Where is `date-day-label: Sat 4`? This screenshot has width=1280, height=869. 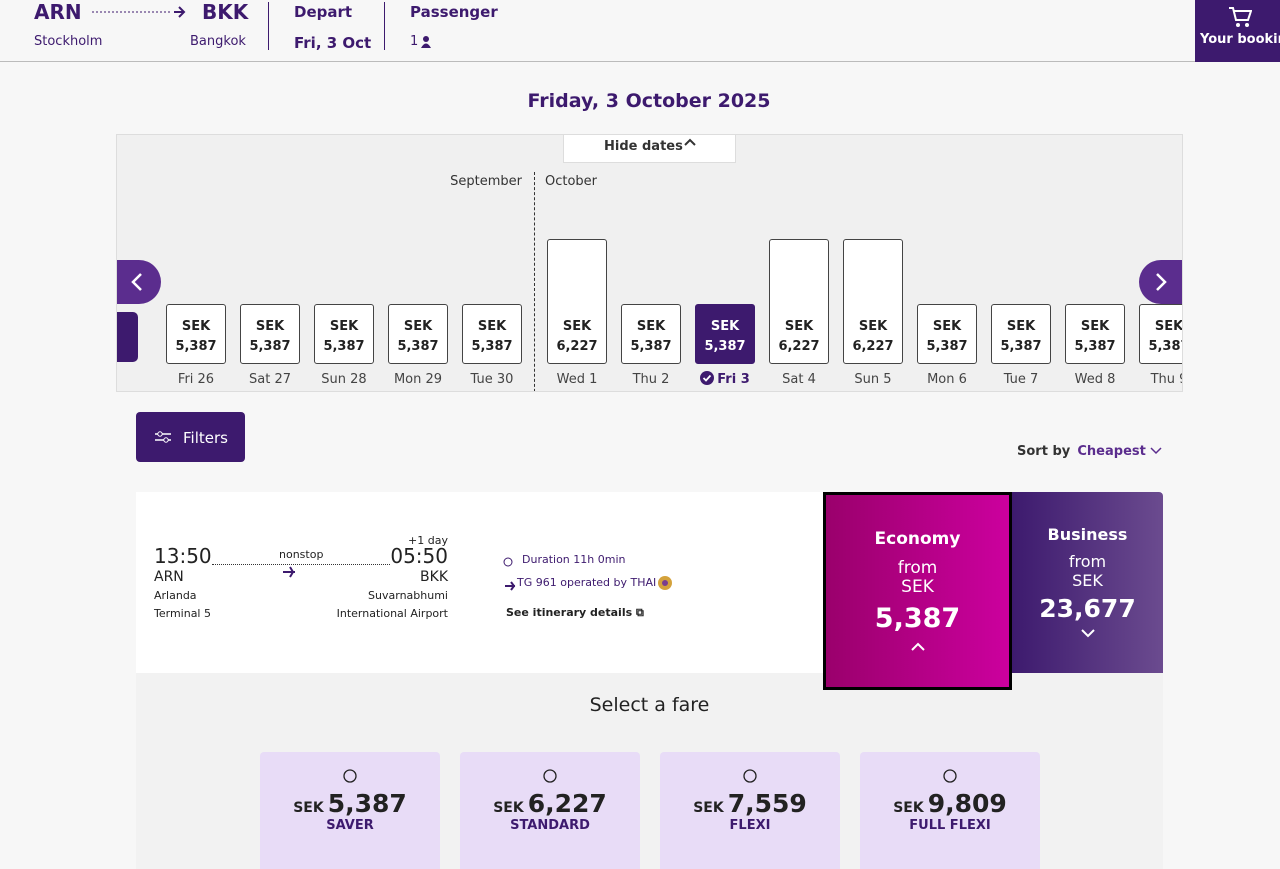 date-day-label: Sat 4 is located at coordinates (799, 379).